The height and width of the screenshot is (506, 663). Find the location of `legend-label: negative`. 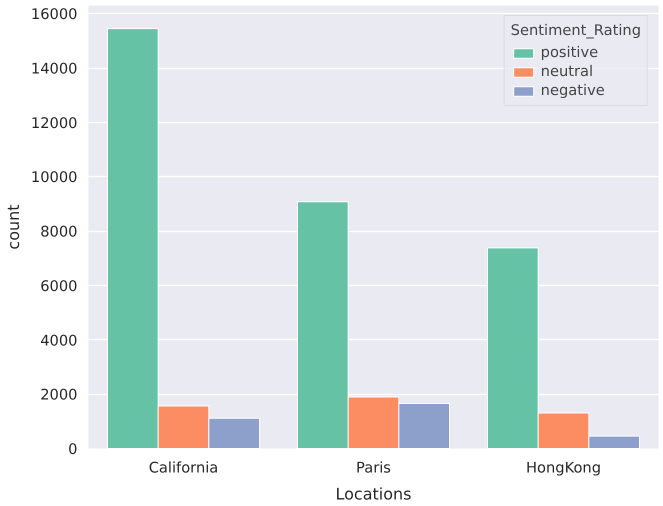

legend-label: negative is located at coordinates (572, 90).